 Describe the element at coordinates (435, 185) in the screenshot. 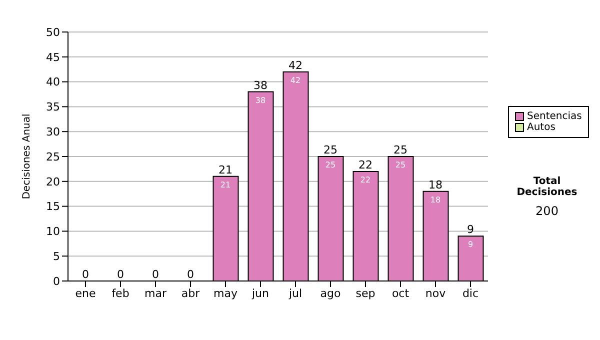

I see `total-label: 18` at that location.